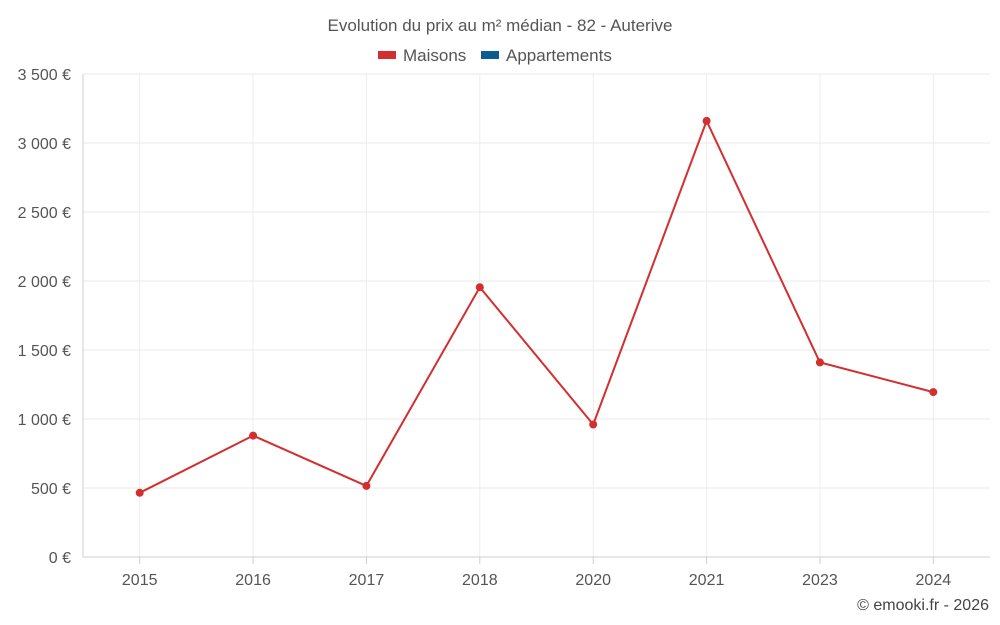  I want to click on data-point-2015, so click(139, 492).